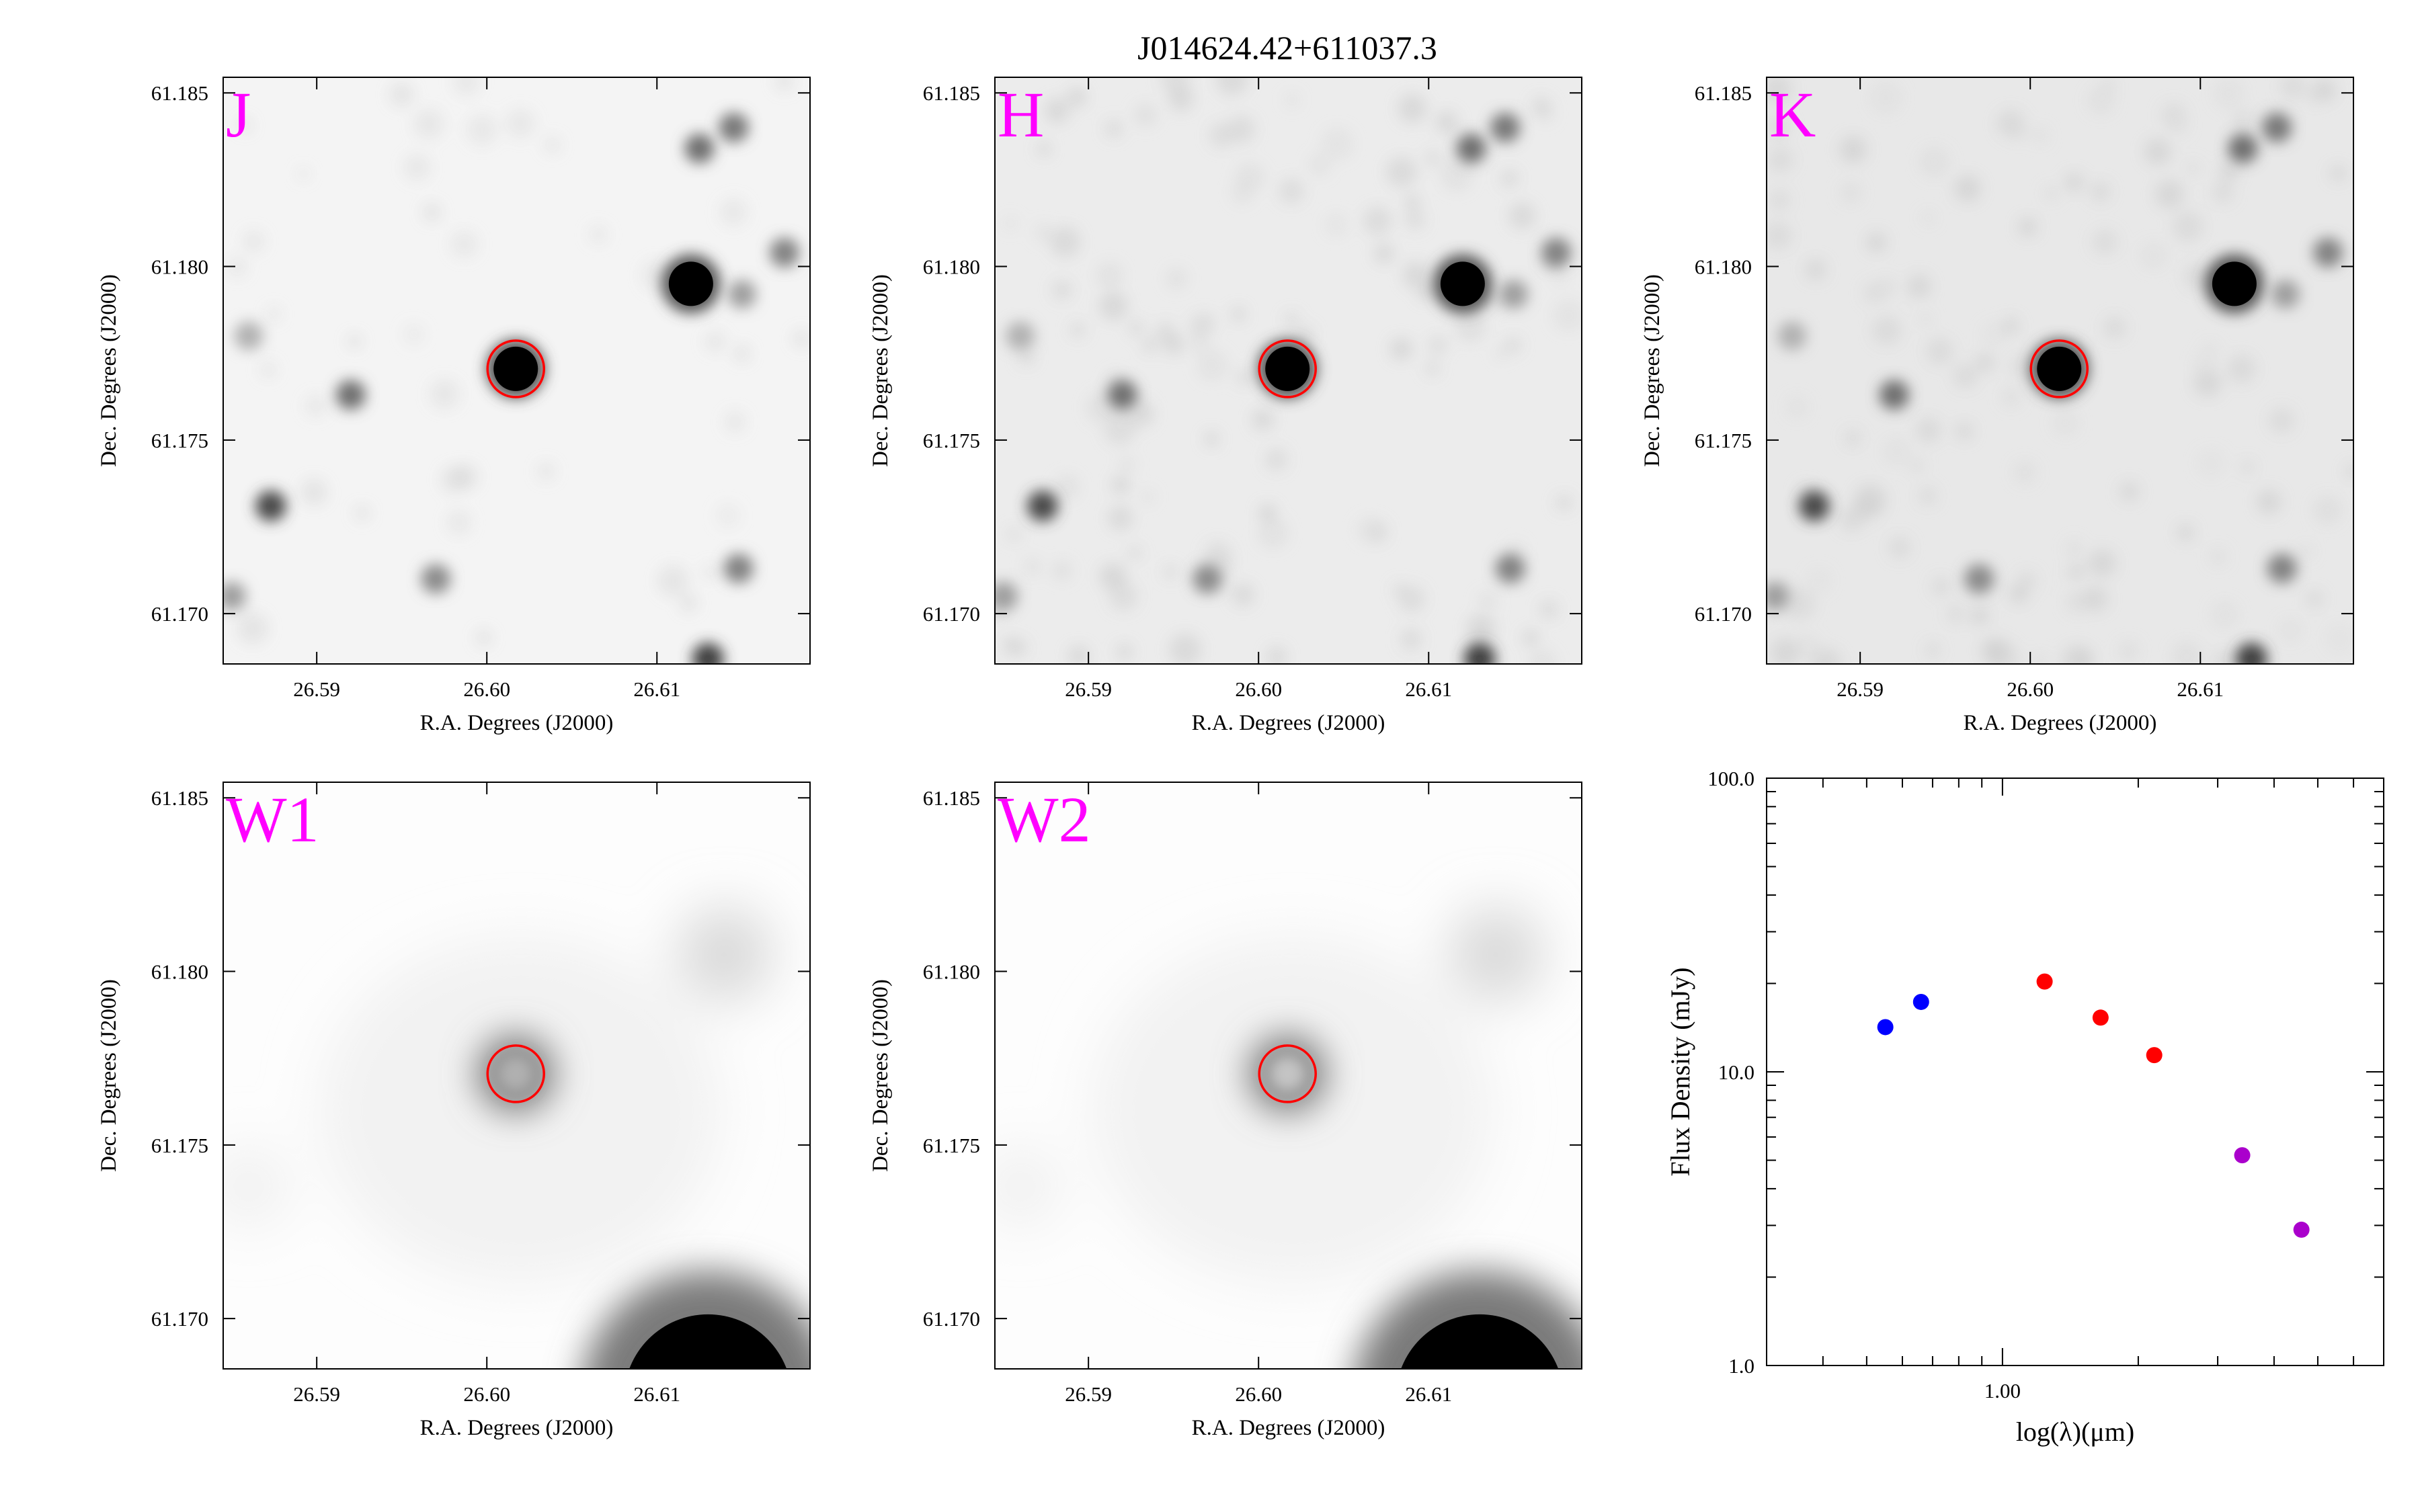 This screenshot has width=2420, height=1512. What do you see at coordinates (2075, 1072) in the screenshot?
I see `plot-frame` at bounding box center [2075, 1072].